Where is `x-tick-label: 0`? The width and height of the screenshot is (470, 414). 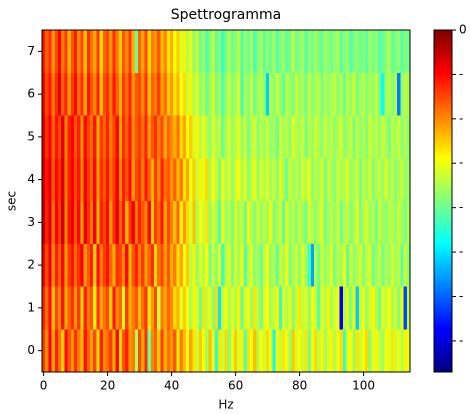 x-tick-label: 0 is located at coordinates (44, 386).